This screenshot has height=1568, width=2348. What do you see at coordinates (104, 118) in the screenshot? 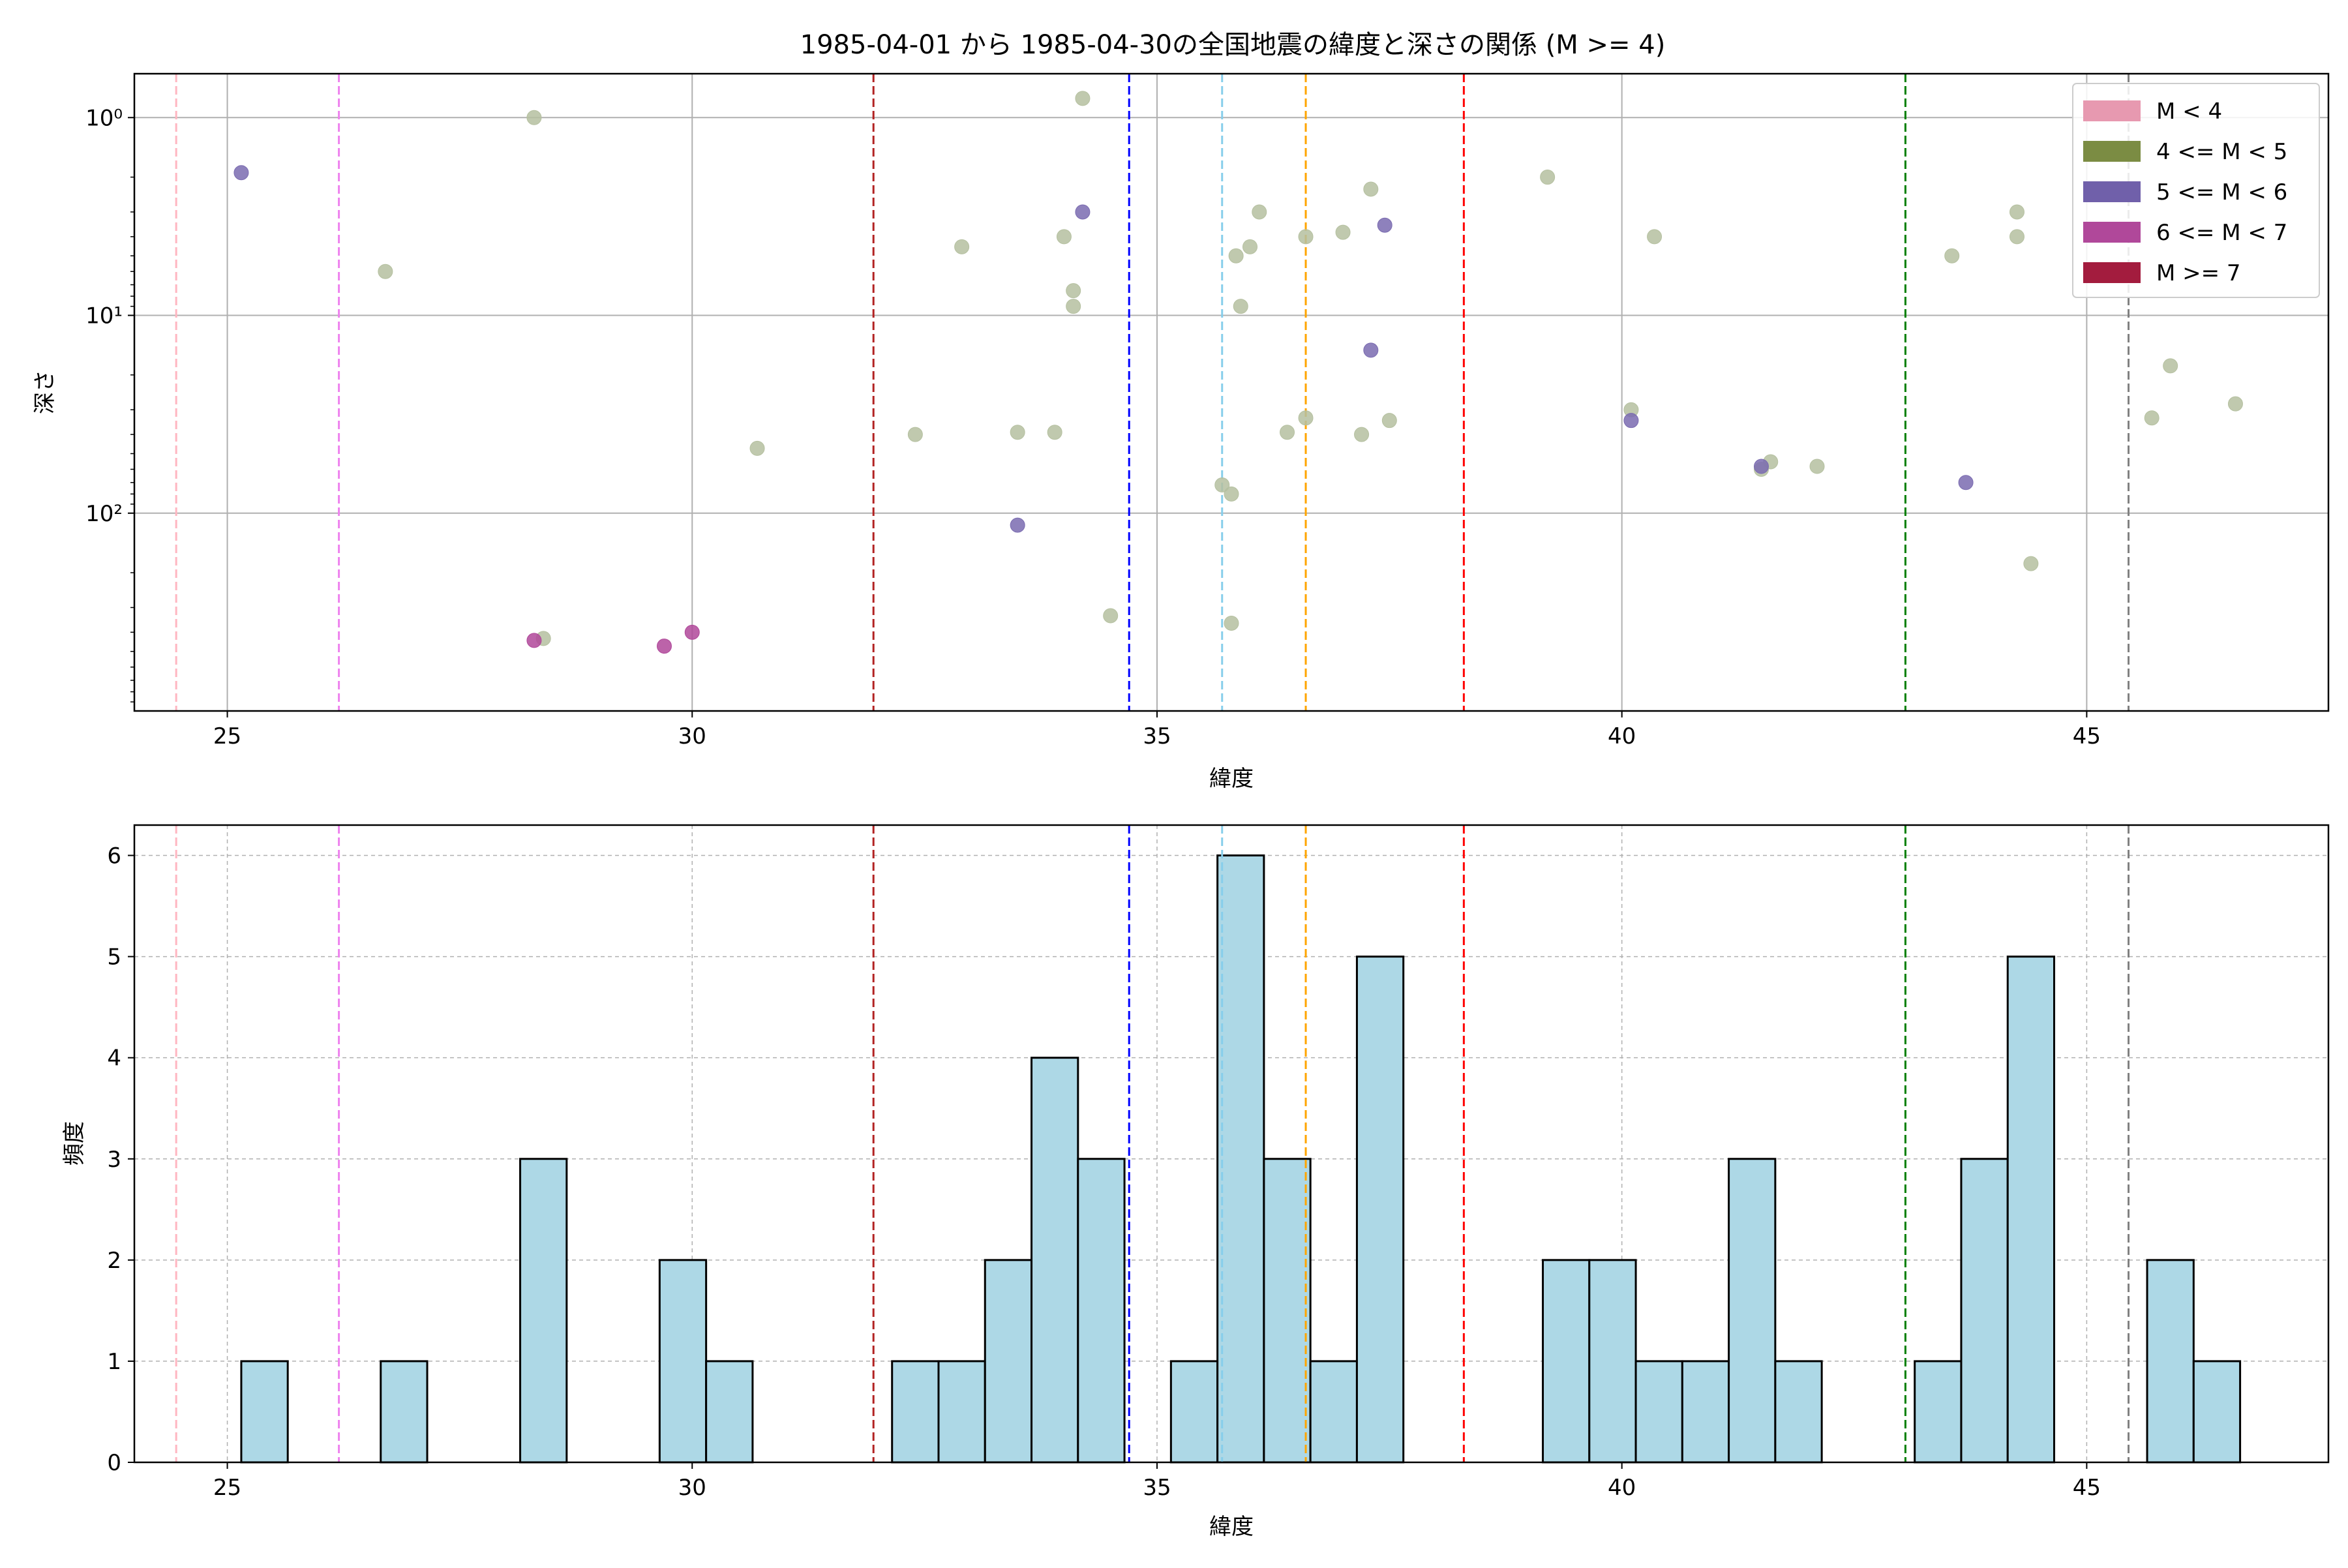
I see `scatter-y-tick-label: 10⁰` at bounding box center [104, 118].